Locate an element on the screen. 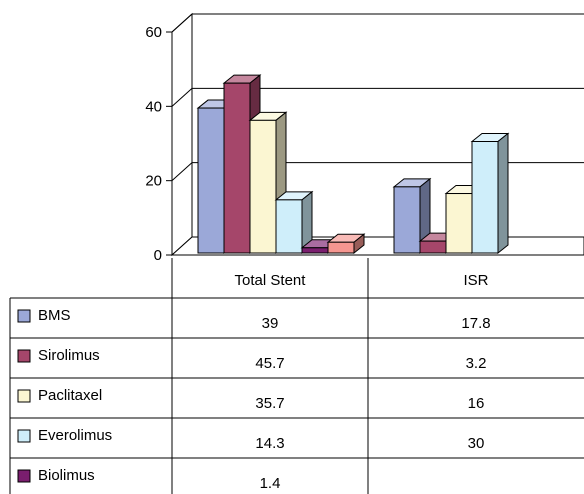  bar-series-5-total-stent is located at coordinates (346, 244).